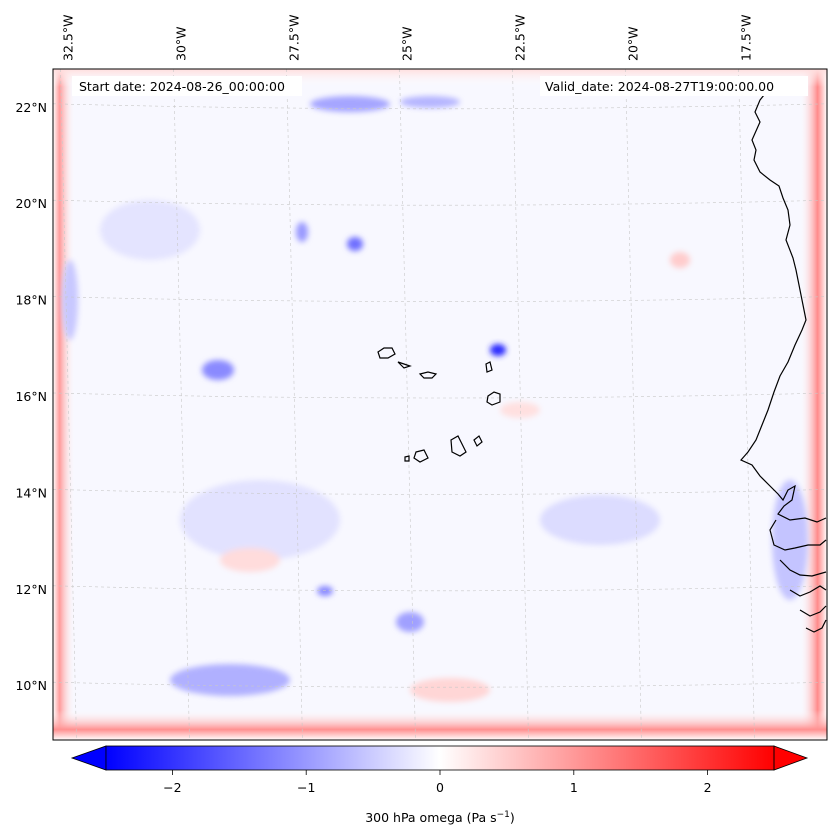 The height and width of the screenshot is (839, 837). What do you see at coordinates (520, 38) in the screenshot?
I see `longitude-label: 22.5°W` at bounding box center [520, 38].